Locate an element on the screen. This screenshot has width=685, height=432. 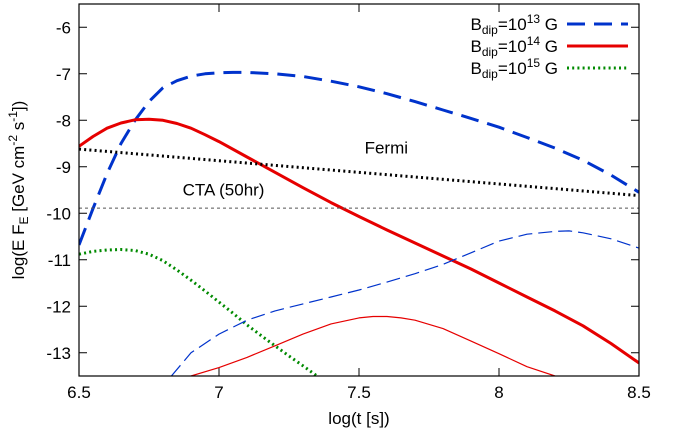
x-tick-label: 7 is located at coordinates (218, 392).